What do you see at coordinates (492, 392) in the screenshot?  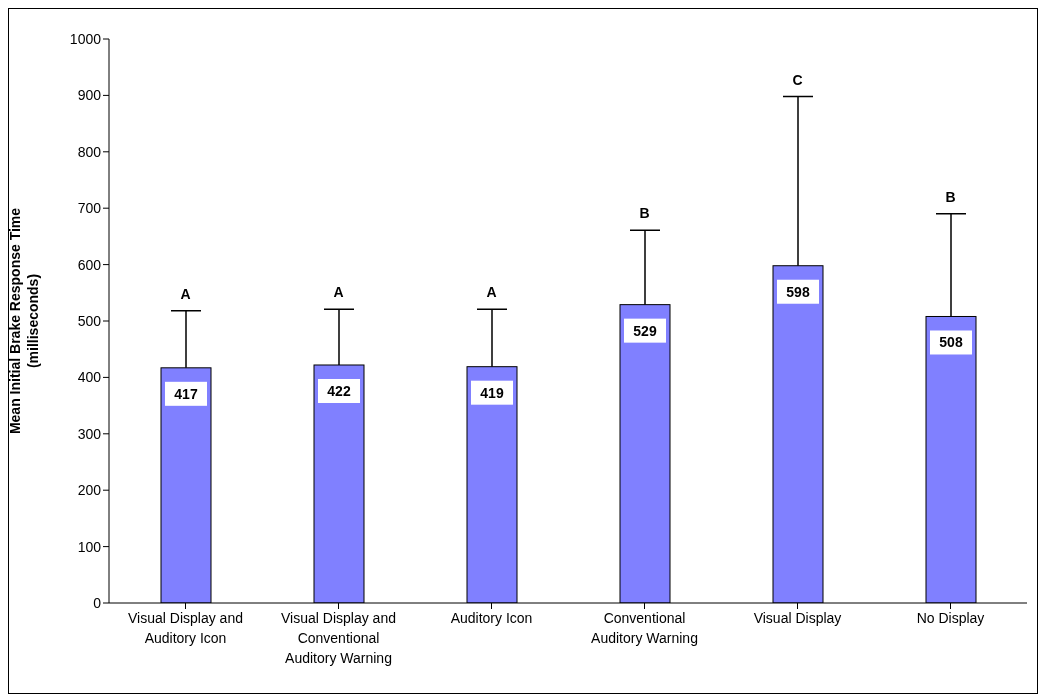 I see `data-label: 419` at bounding box center [492, 392].